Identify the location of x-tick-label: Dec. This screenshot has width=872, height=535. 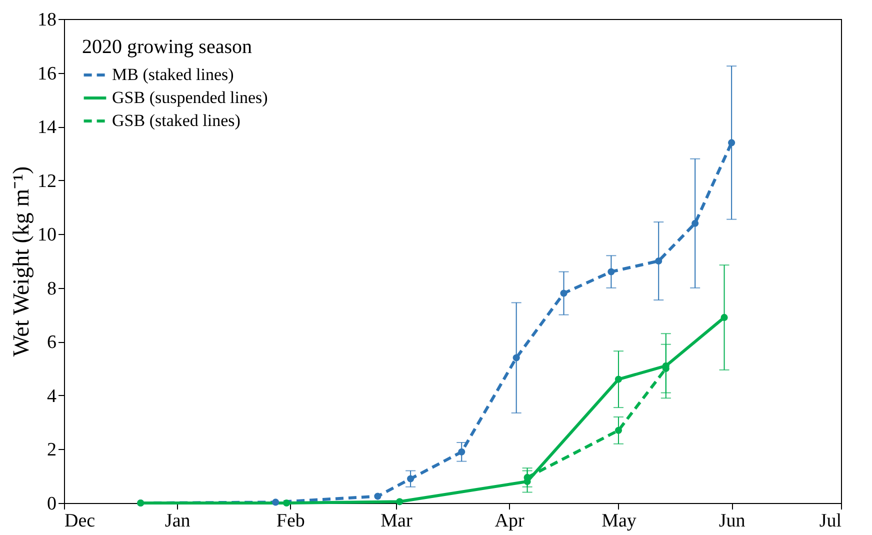
(80, 521).